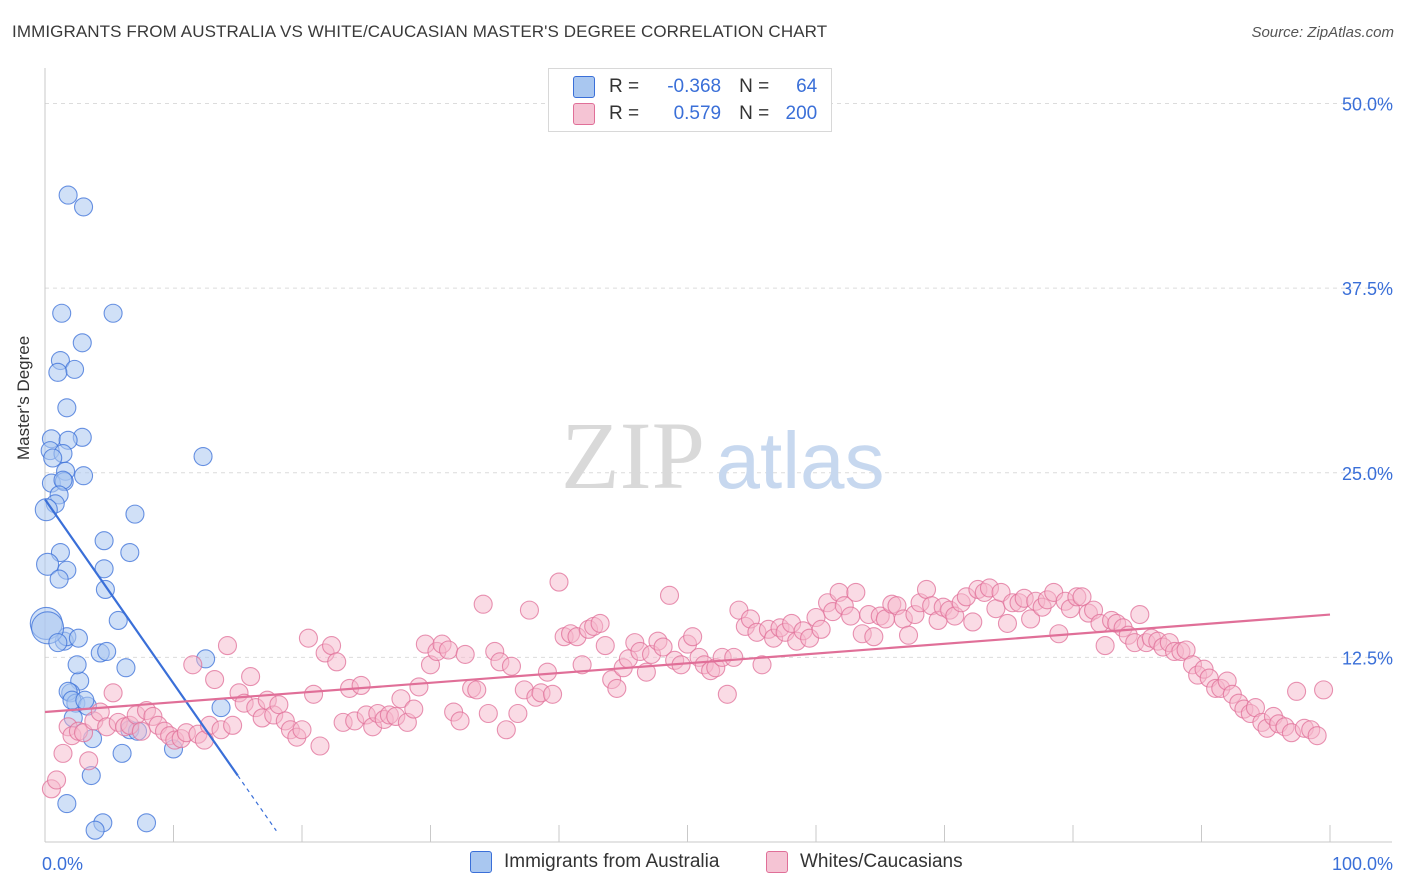  What do you see at coordinates (754, 113) in the screenshot?
I see `legend-n-label: N =` at bounding box center [754, 113].